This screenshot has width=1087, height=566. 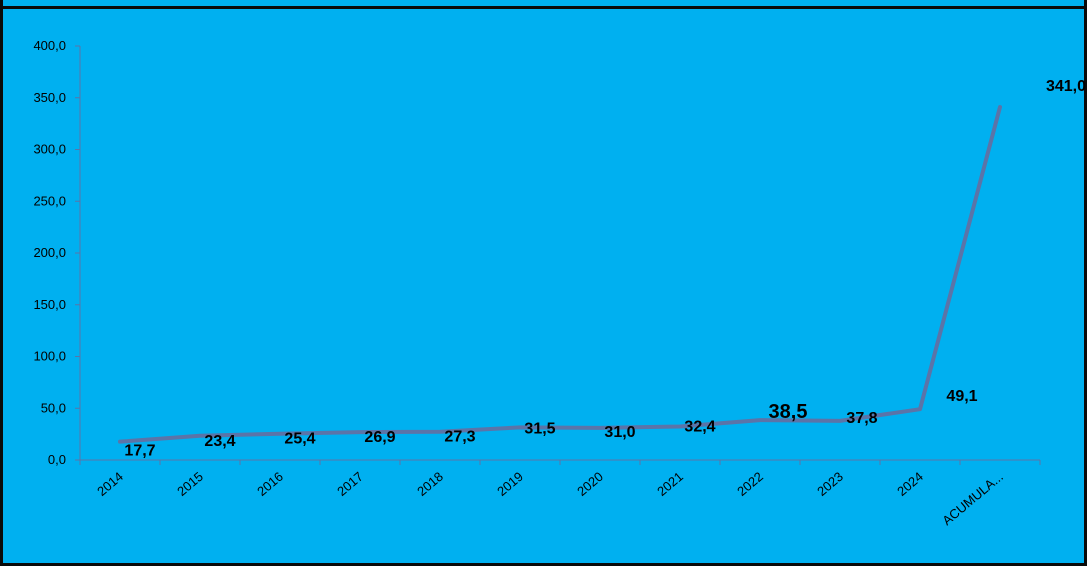 What do you see at coordinates (430, 484) in the screenshot?
I see `x-tick-label: 2018` at bounding box center [430, 484].